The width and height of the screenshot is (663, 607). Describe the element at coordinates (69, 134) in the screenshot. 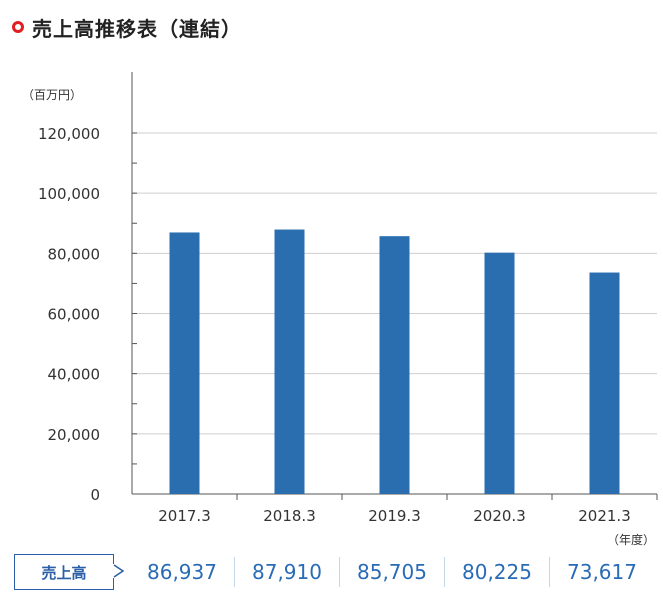

I see `y-tick-label: 120,000` at that location.